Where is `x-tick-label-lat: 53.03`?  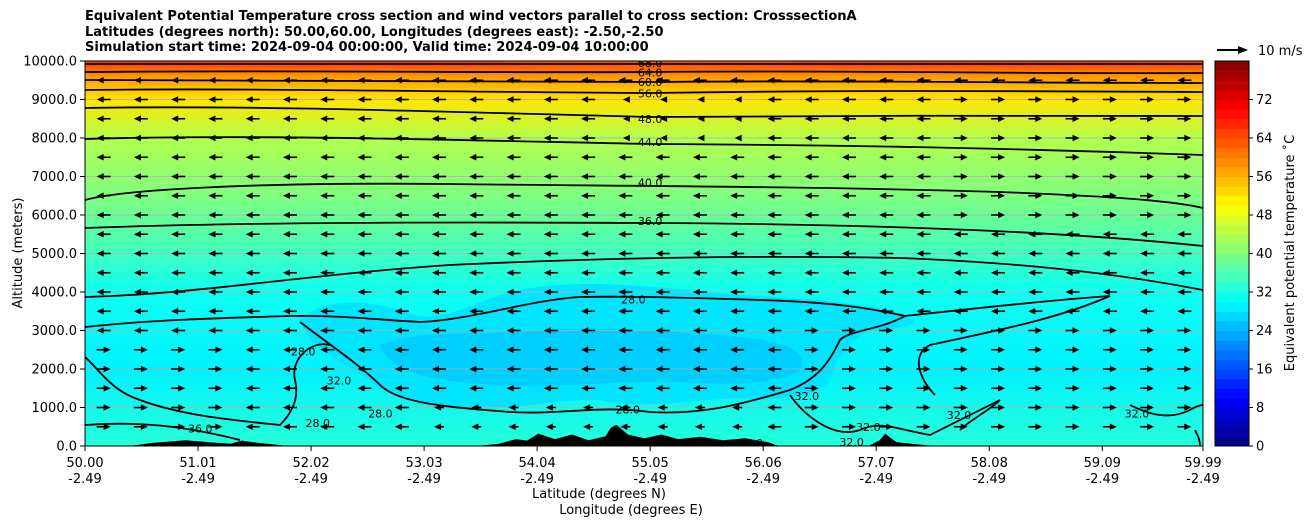 x-tick-label-lat: 53.03 is located at coordinates (423, 463).